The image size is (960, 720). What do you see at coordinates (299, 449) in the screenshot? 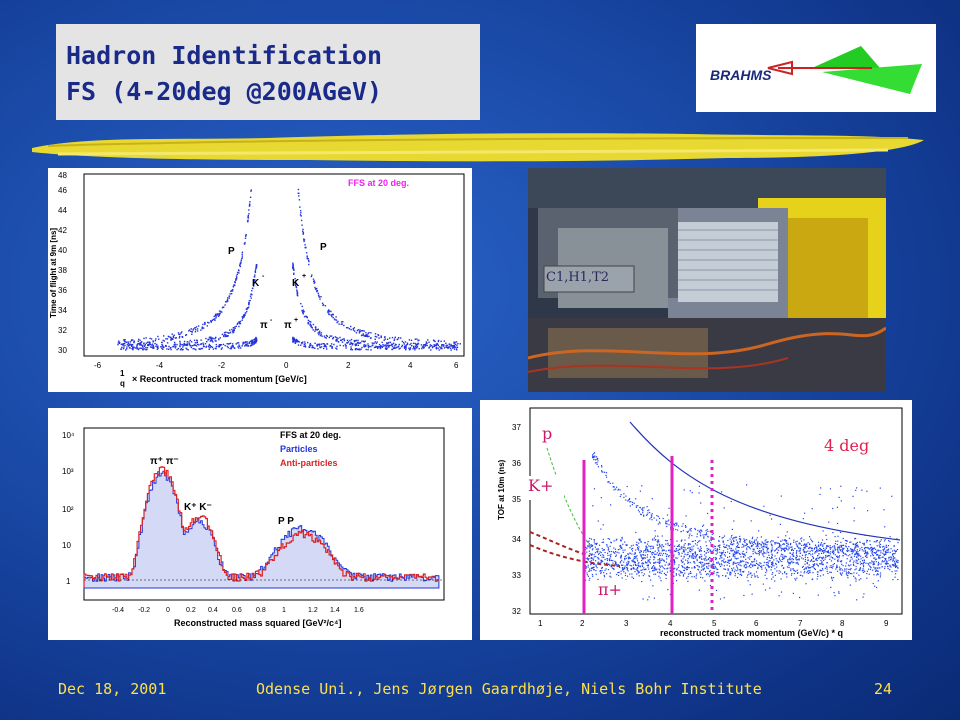
I see `mass-legend-particles: Particles` at bounding box center [299, 449].